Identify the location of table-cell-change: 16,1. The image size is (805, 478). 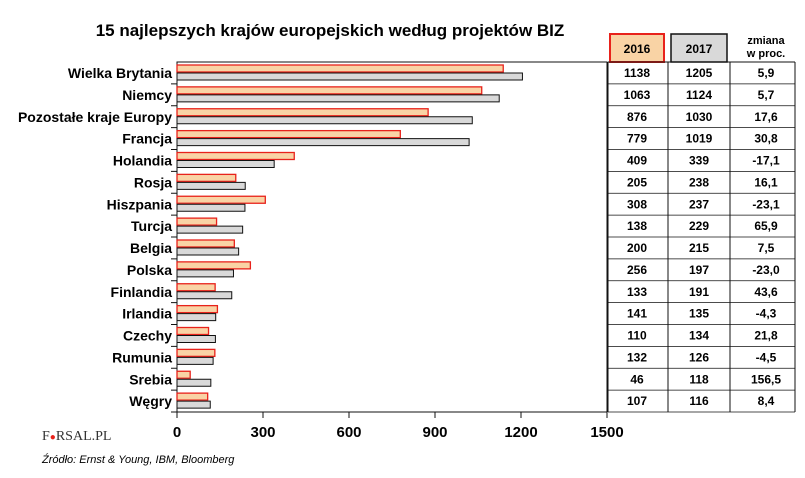
(766, 182).